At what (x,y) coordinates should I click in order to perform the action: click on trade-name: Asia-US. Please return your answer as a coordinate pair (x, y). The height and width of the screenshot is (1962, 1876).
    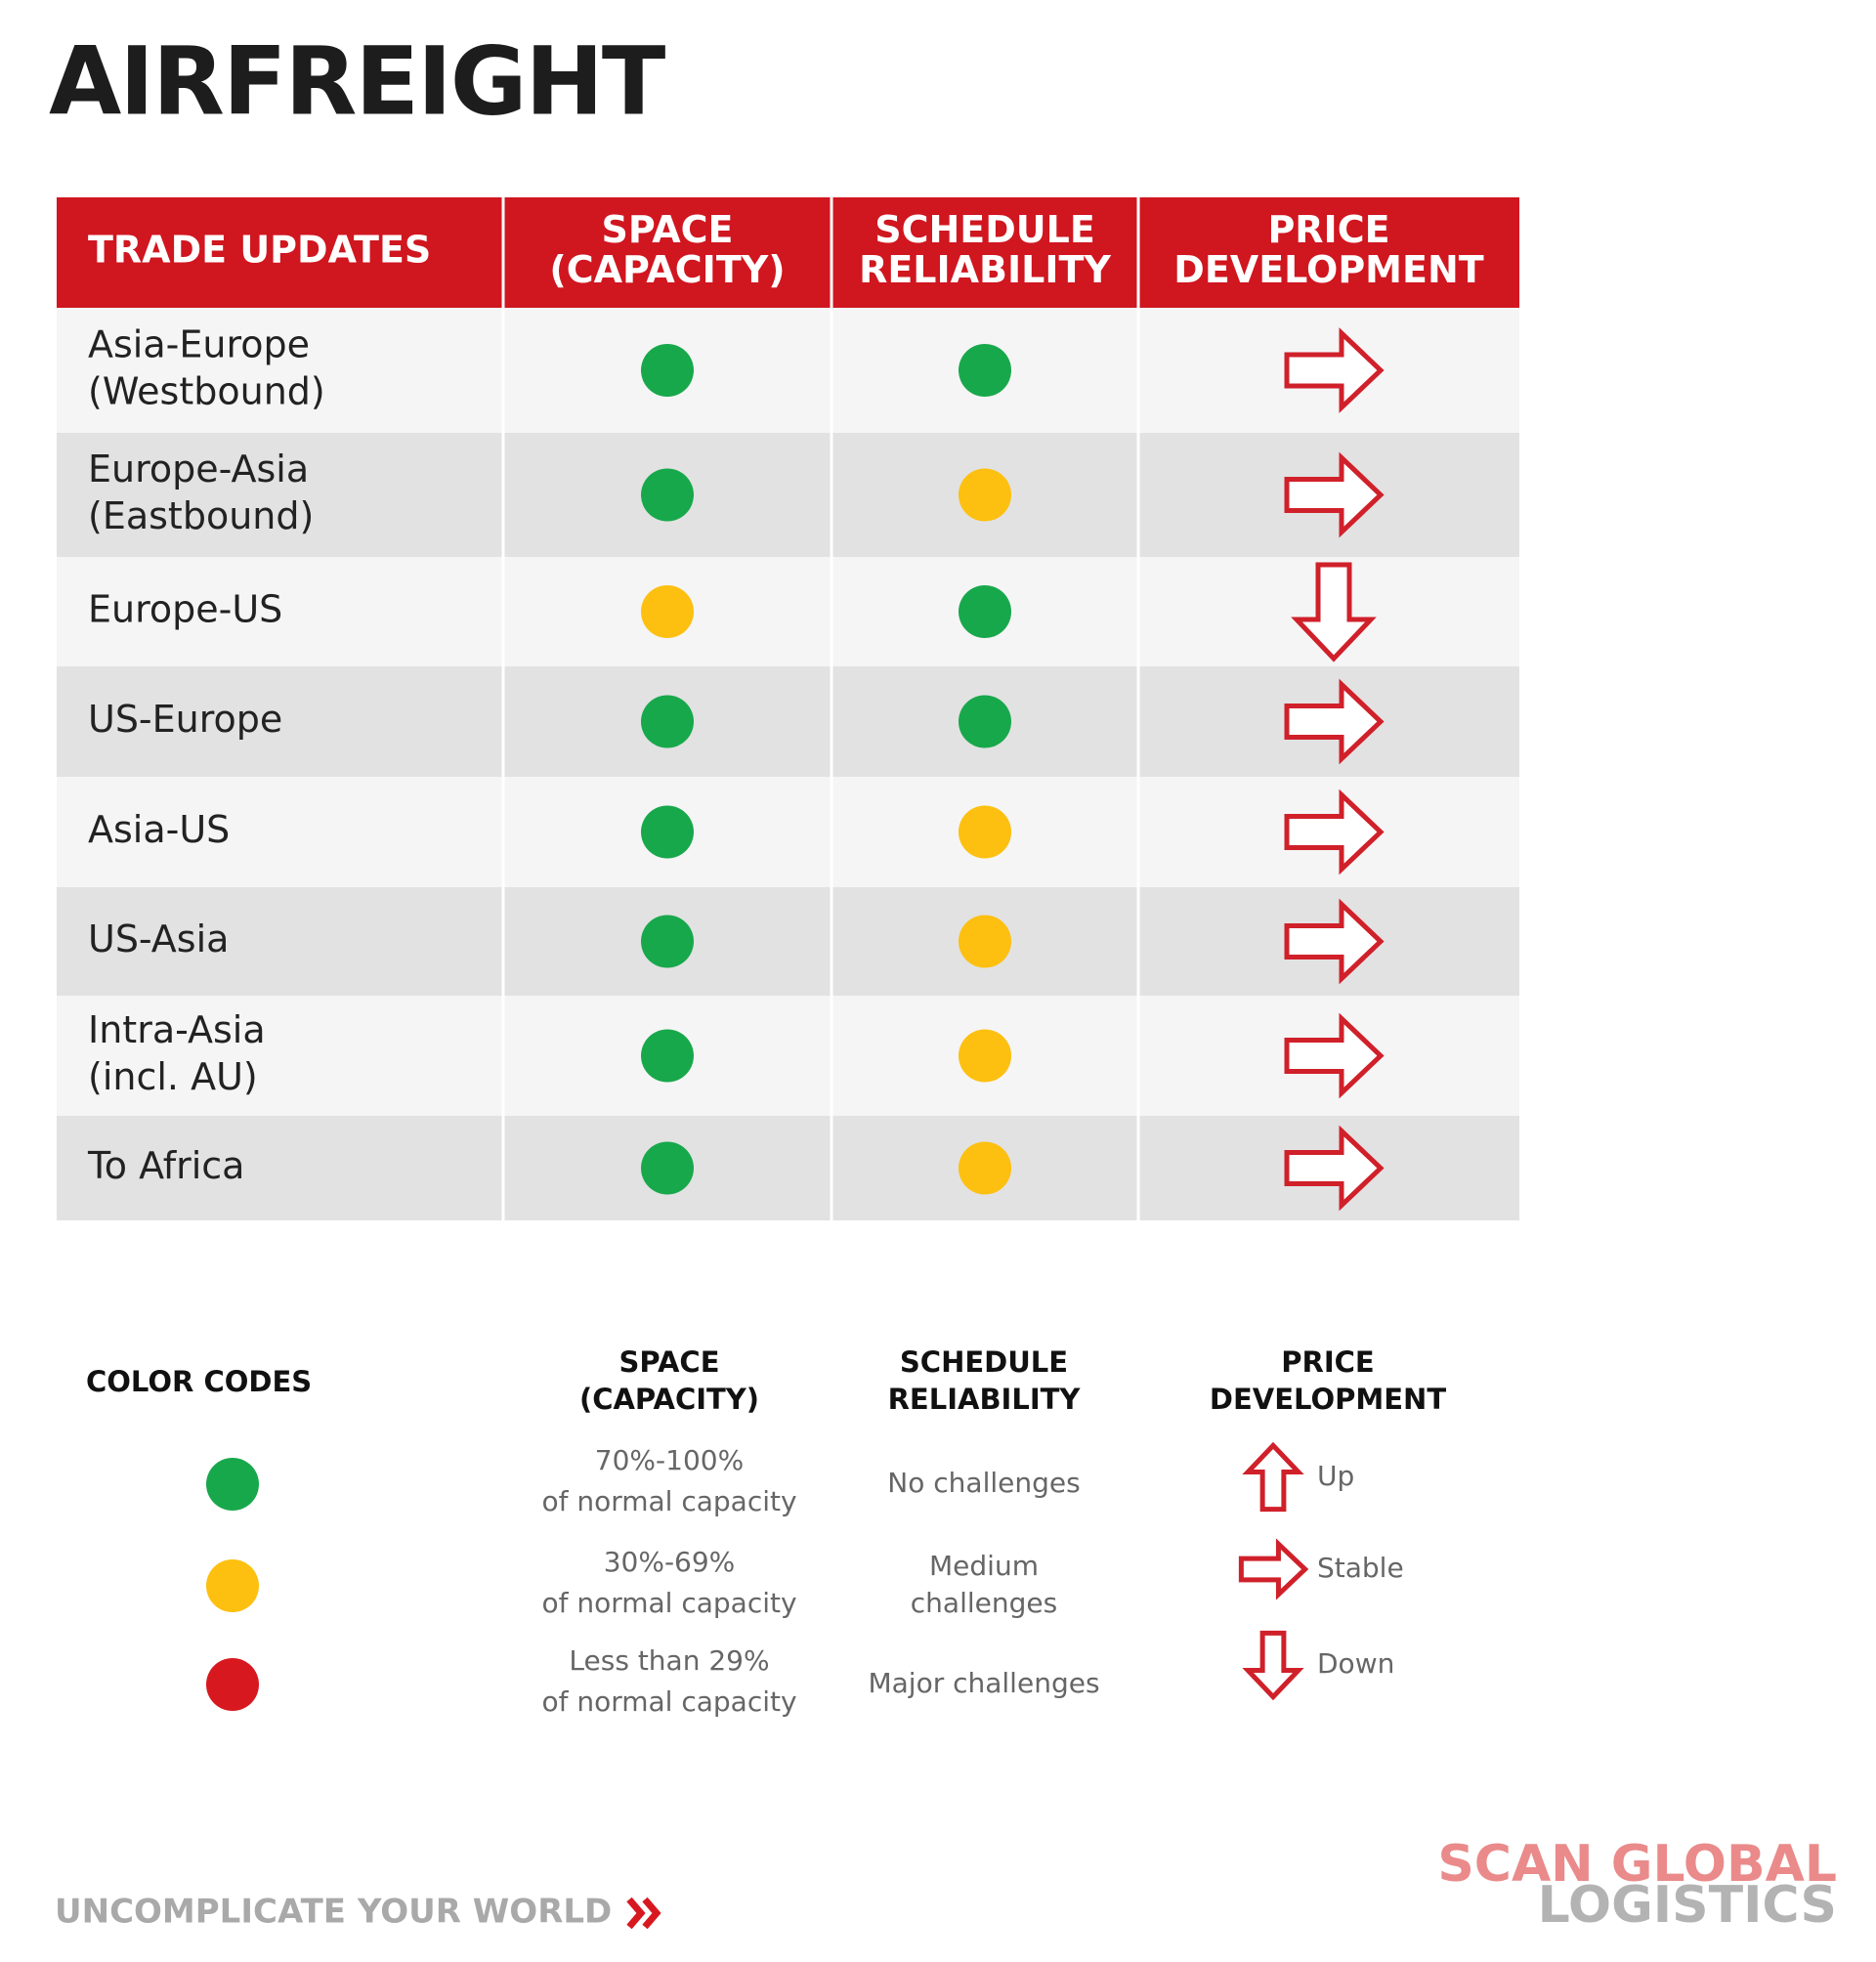
    Looking at the image, I should click on (159, 830).